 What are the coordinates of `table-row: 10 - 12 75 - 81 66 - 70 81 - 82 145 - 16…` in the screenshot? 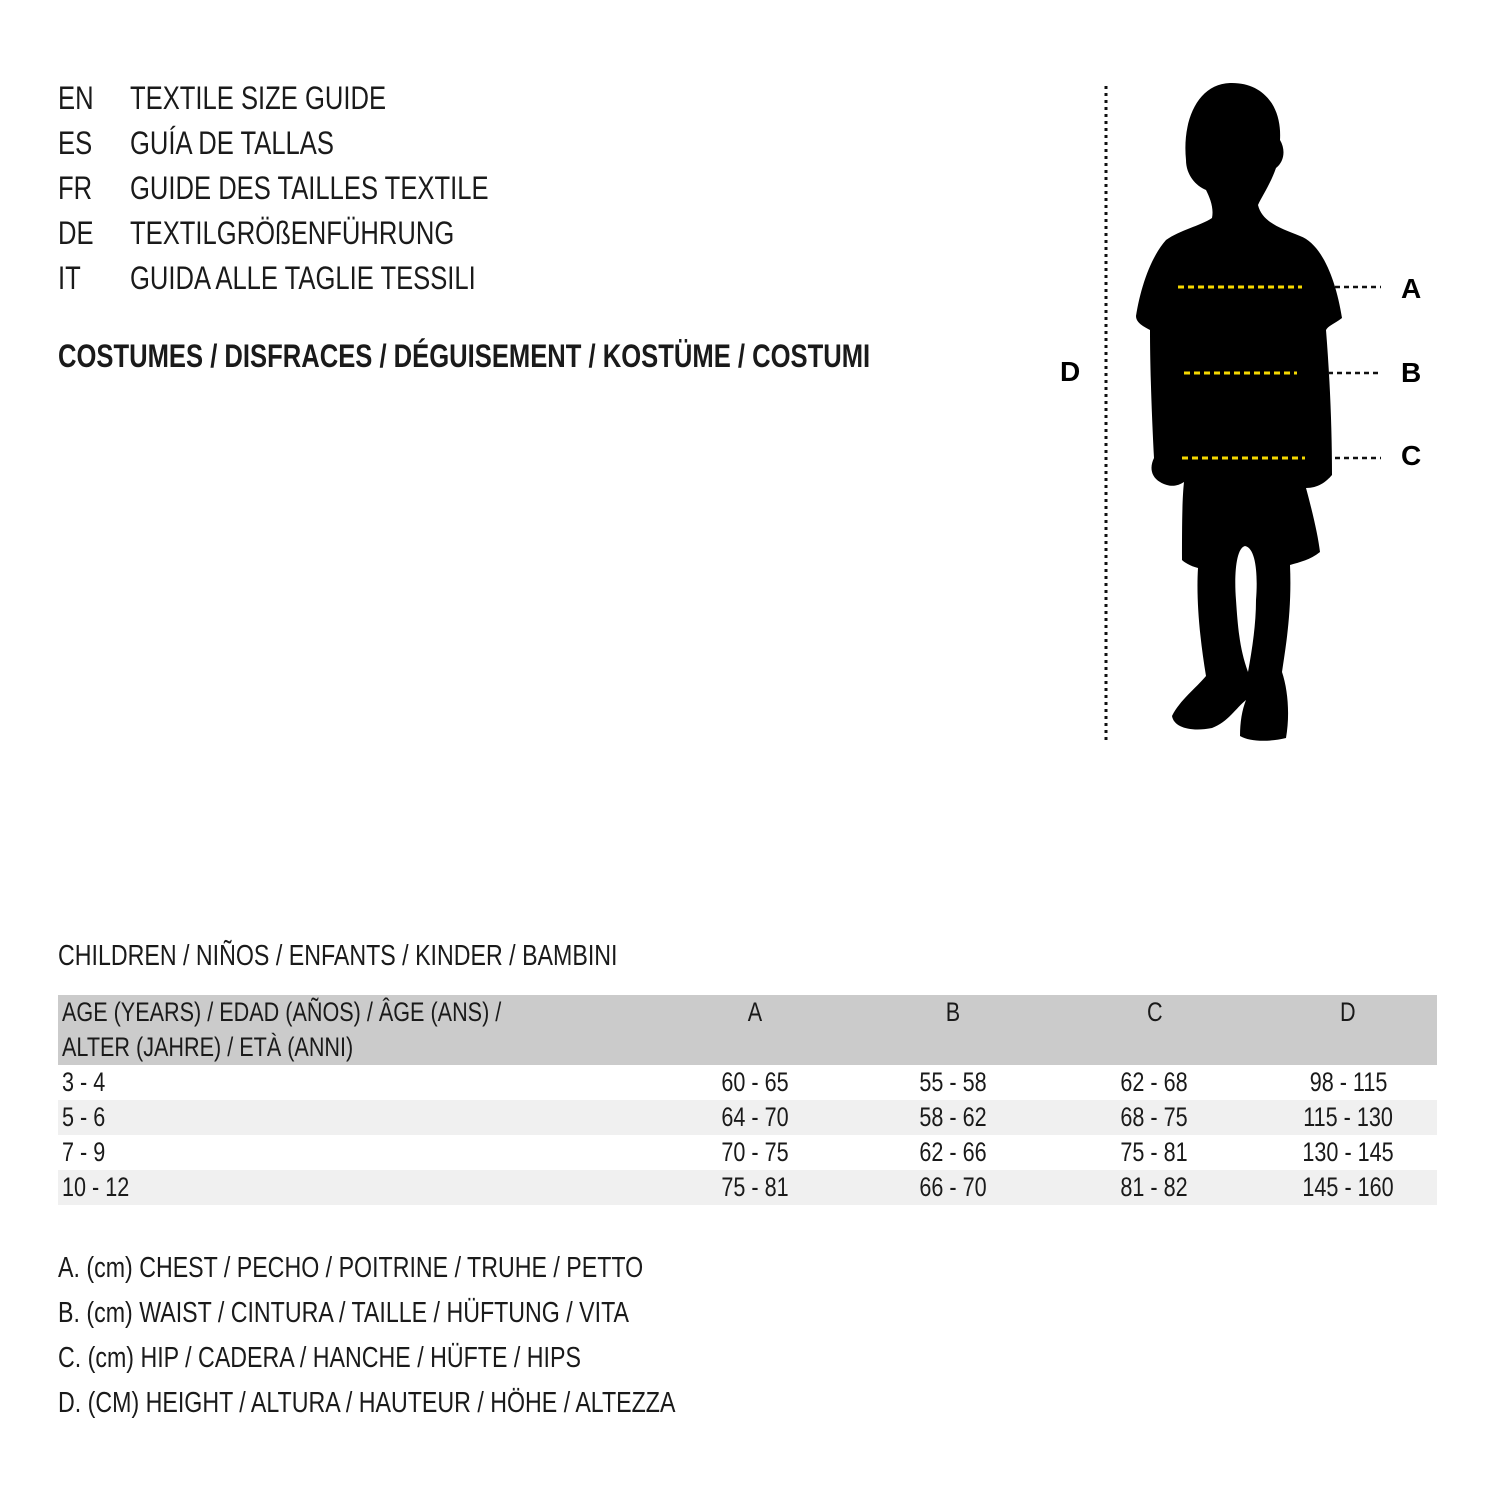 It's located at (747, 1187).